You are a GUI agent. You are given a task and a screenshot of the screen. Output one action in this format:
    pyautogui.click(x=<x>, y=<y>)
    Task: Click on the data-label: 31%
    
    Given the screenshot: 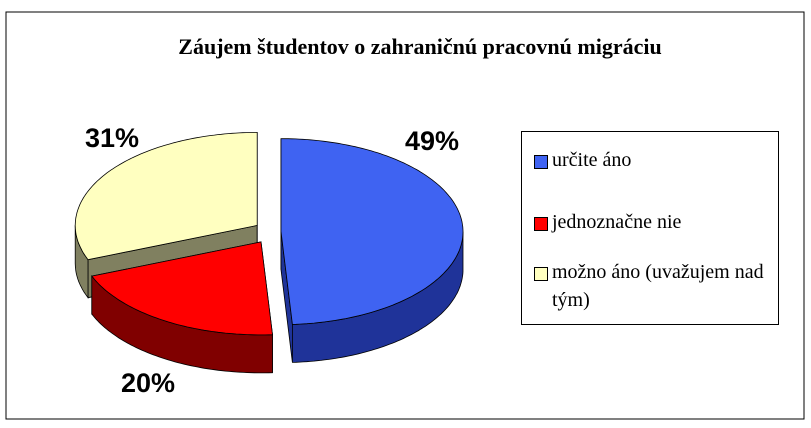 What is the action you would take?
    pyautogui.click(x=112, y=138)
    